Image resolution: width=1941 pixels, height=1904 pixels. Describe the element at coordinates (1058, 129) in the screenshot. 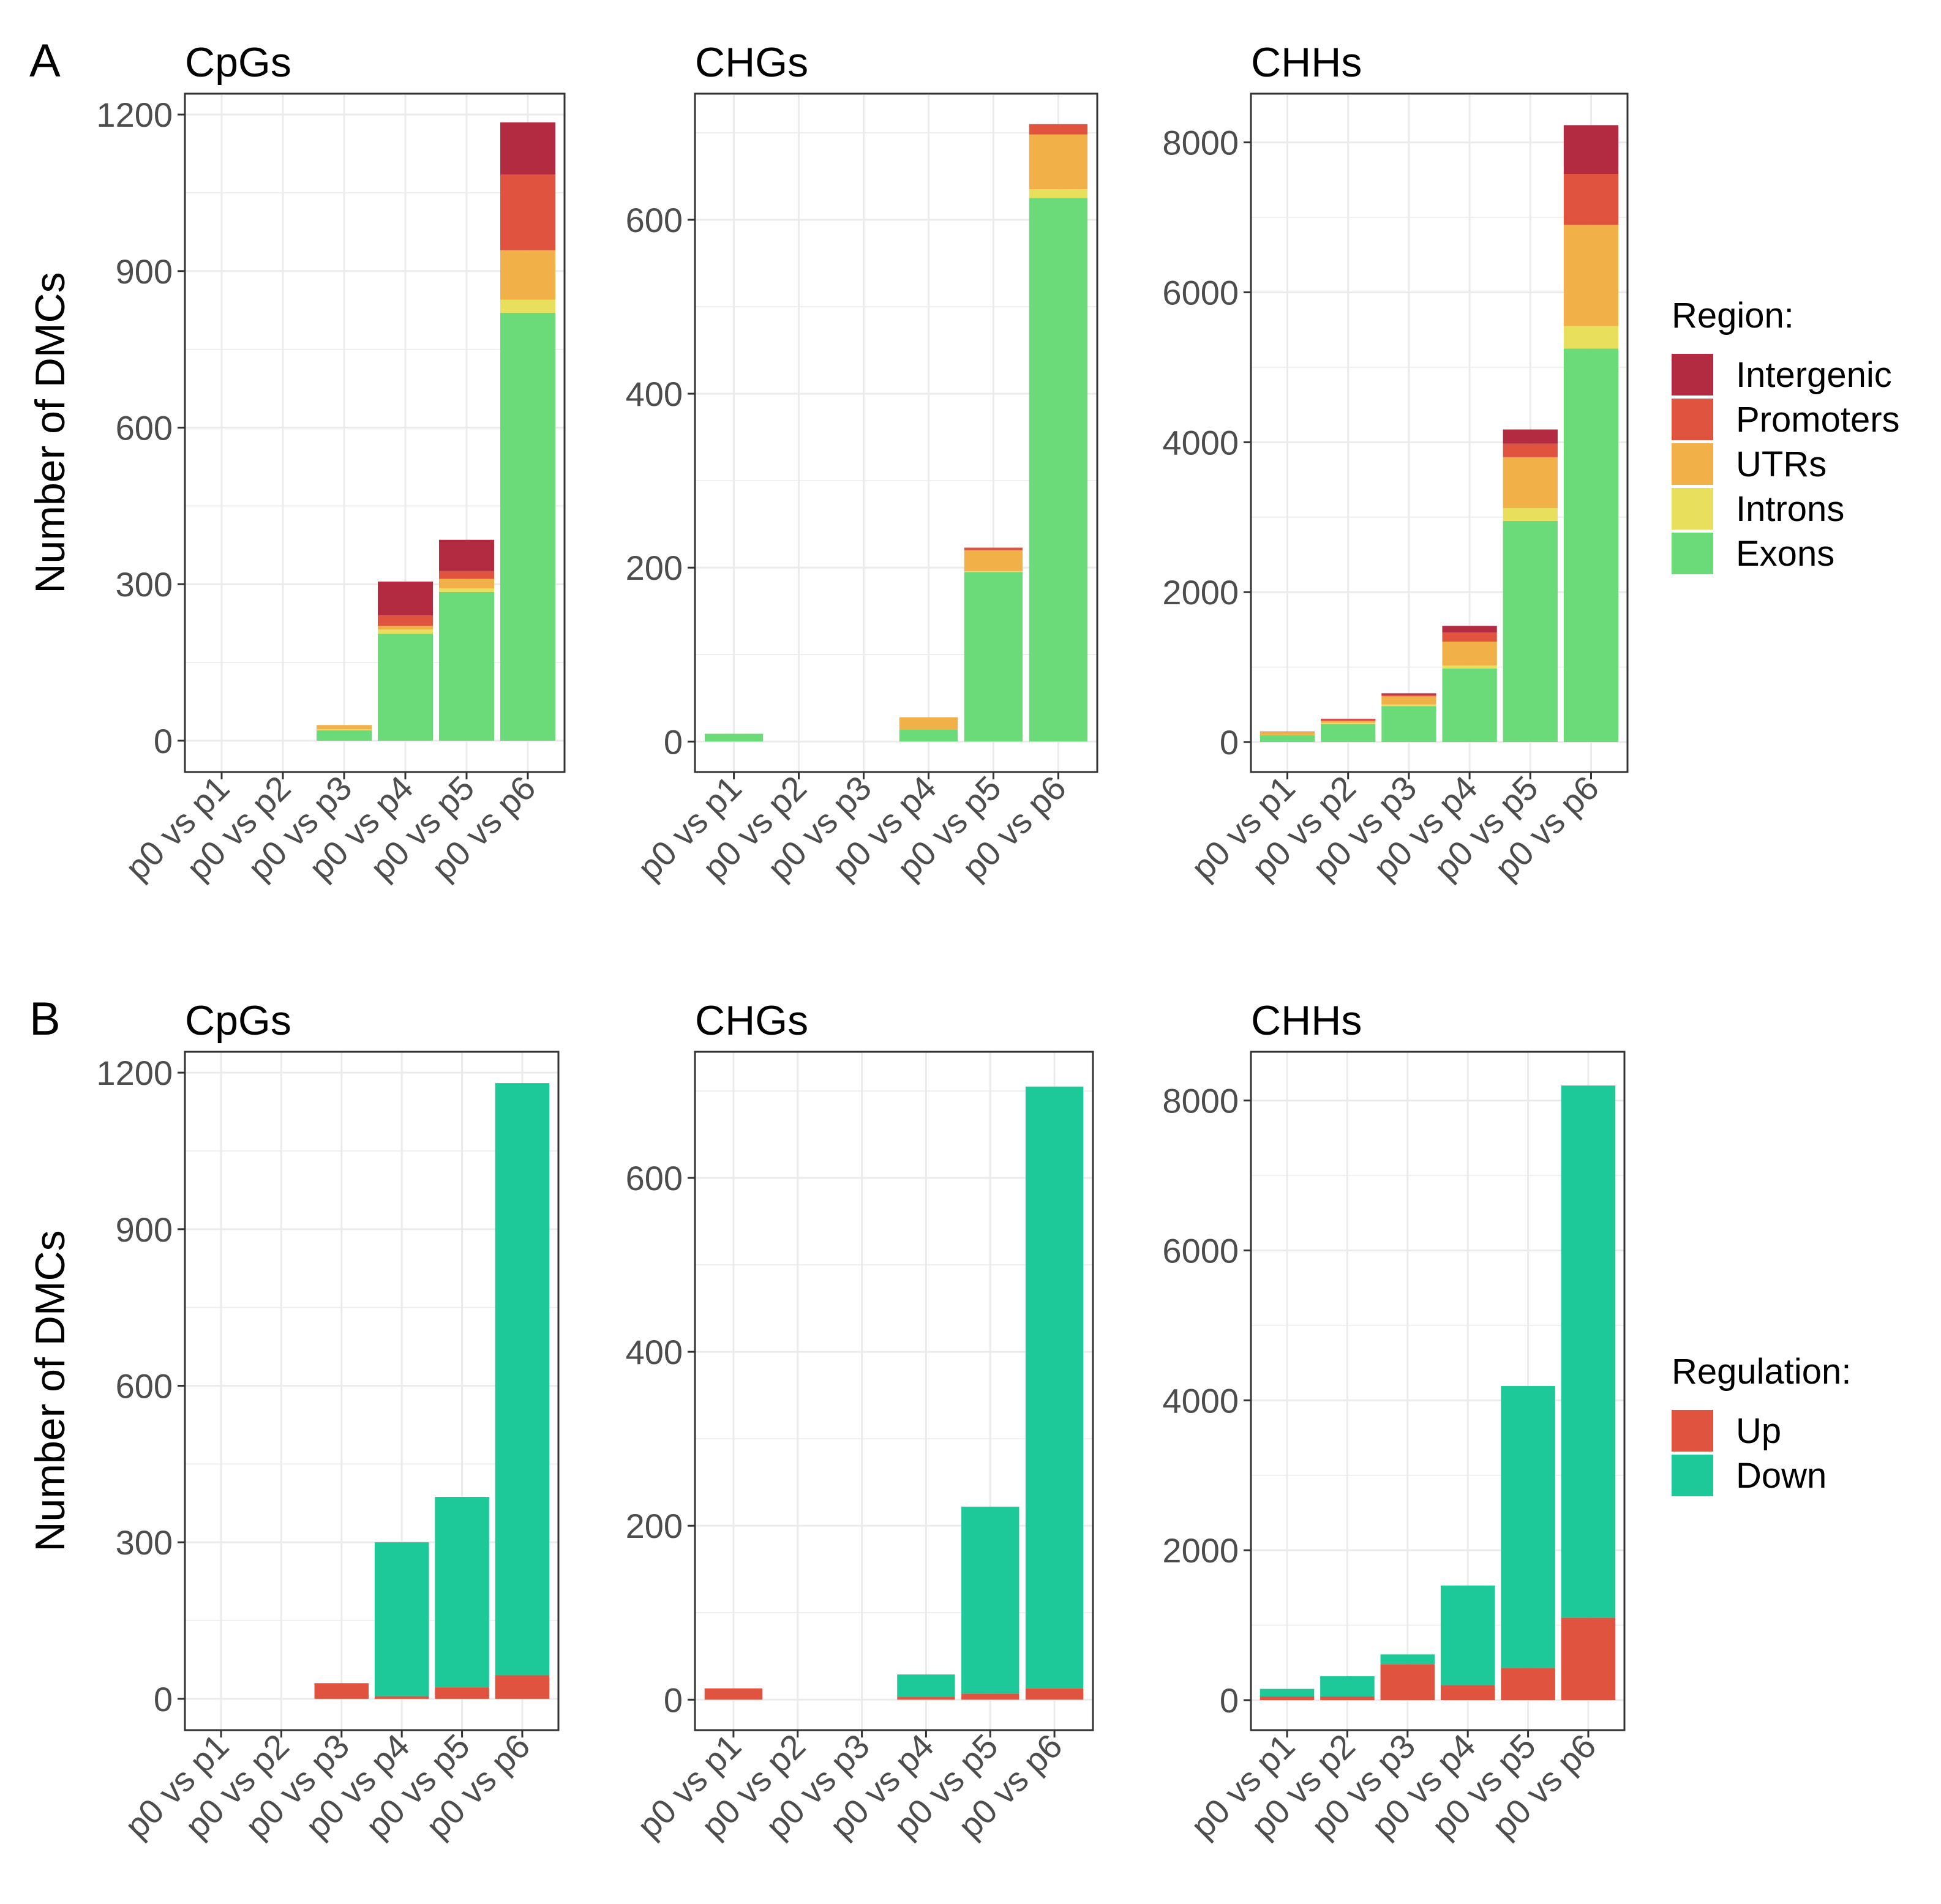

I see `bar-promoters-p0-vs-p6` at that location.